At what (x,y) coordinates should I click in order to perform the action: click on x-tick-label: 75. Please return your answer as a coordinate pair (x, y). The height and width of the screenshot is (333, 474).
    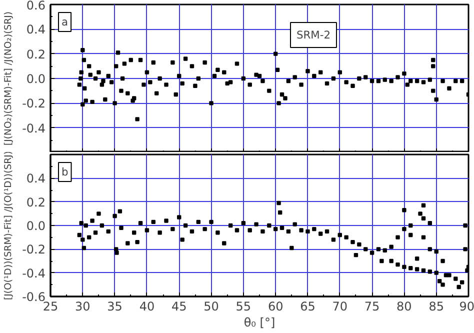
    Looking at the image, I should click on (372, 307).